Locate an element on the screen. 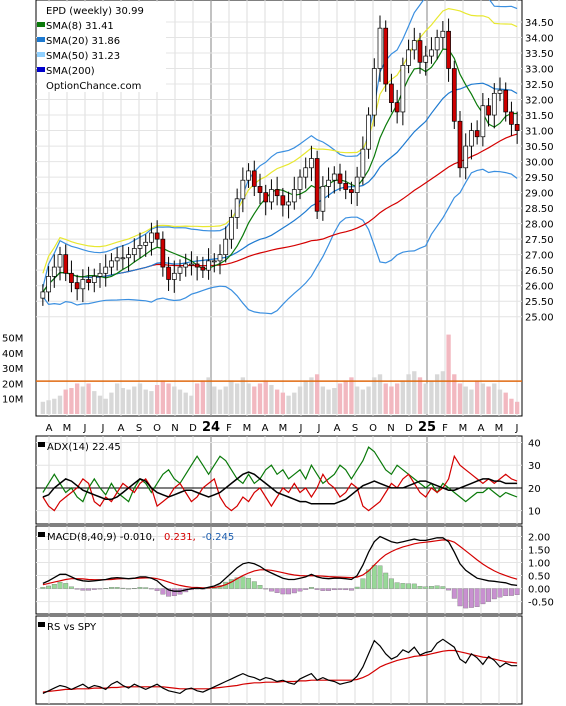 The height and width of the screenshot is (706, 566). x-tick-label: A is located at coordinates (121, 428).